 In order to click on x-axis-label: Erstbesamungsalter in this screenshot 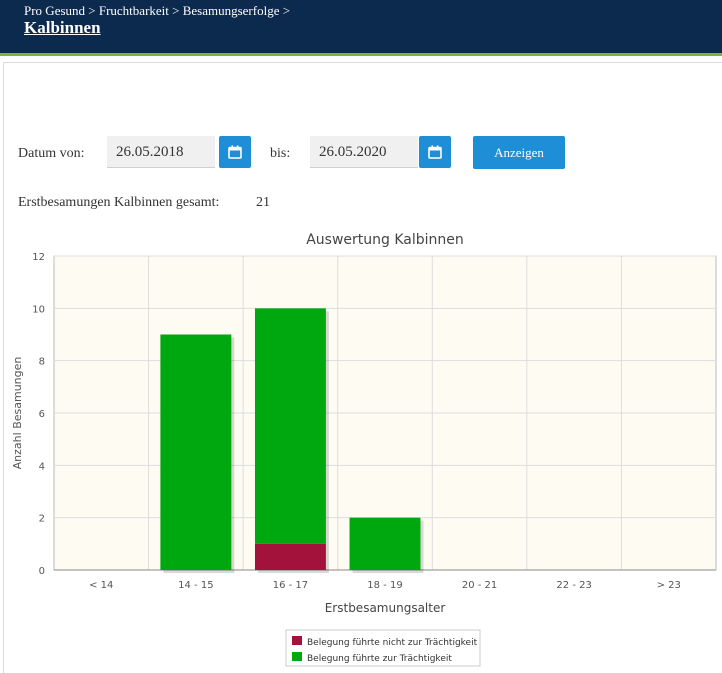, I will do `click(385, 608)`.